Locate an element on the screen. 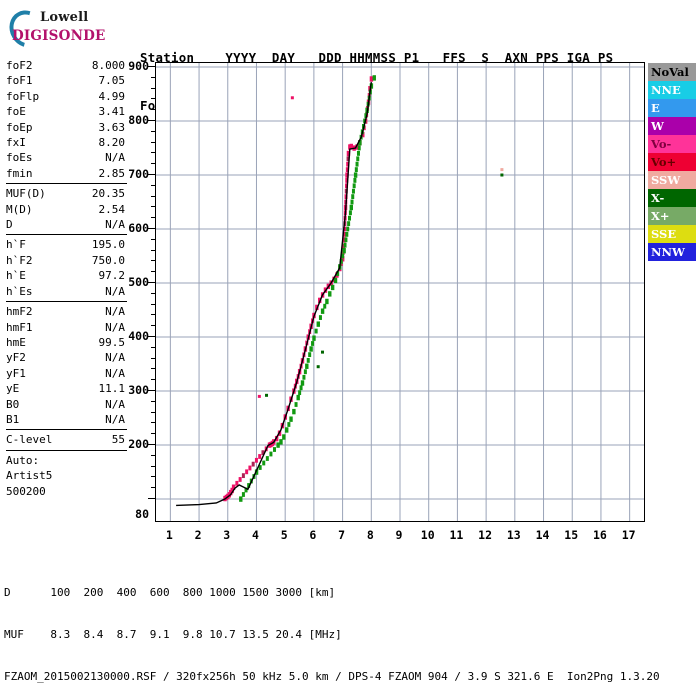  param-value: 2.54 is located at coordinates (112, 209).